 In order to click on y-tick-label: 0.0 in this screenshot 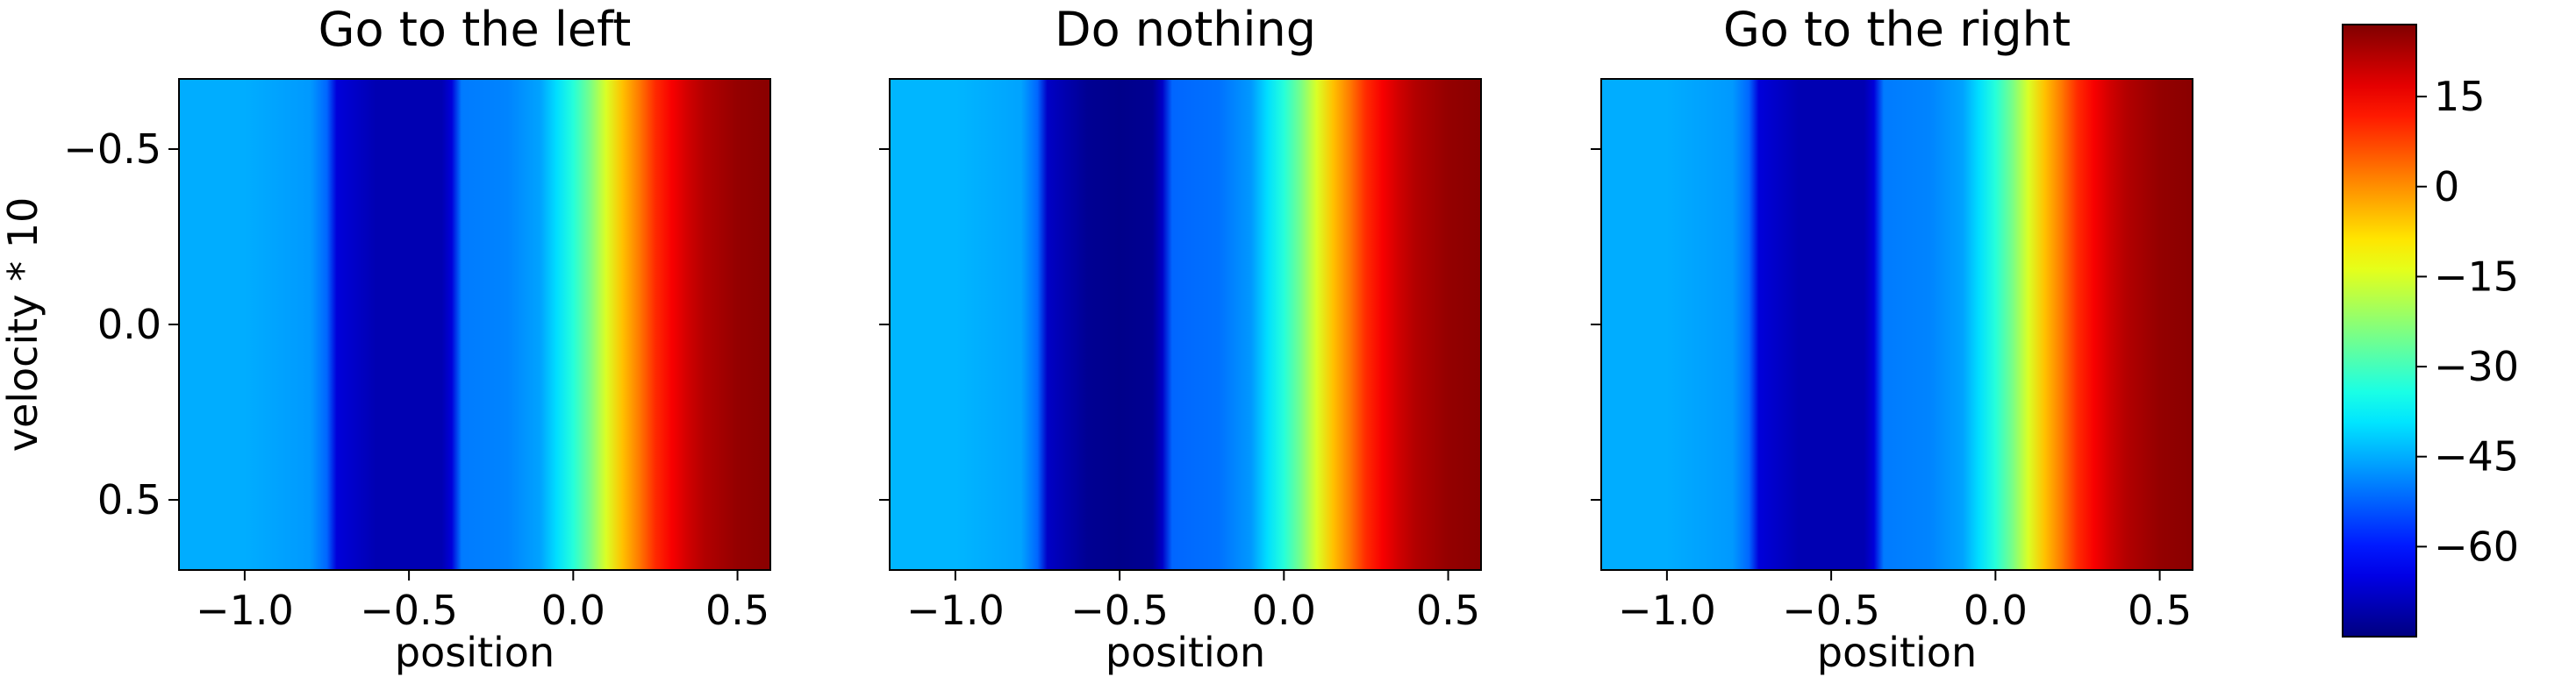, I will do `click(129, 324)`.